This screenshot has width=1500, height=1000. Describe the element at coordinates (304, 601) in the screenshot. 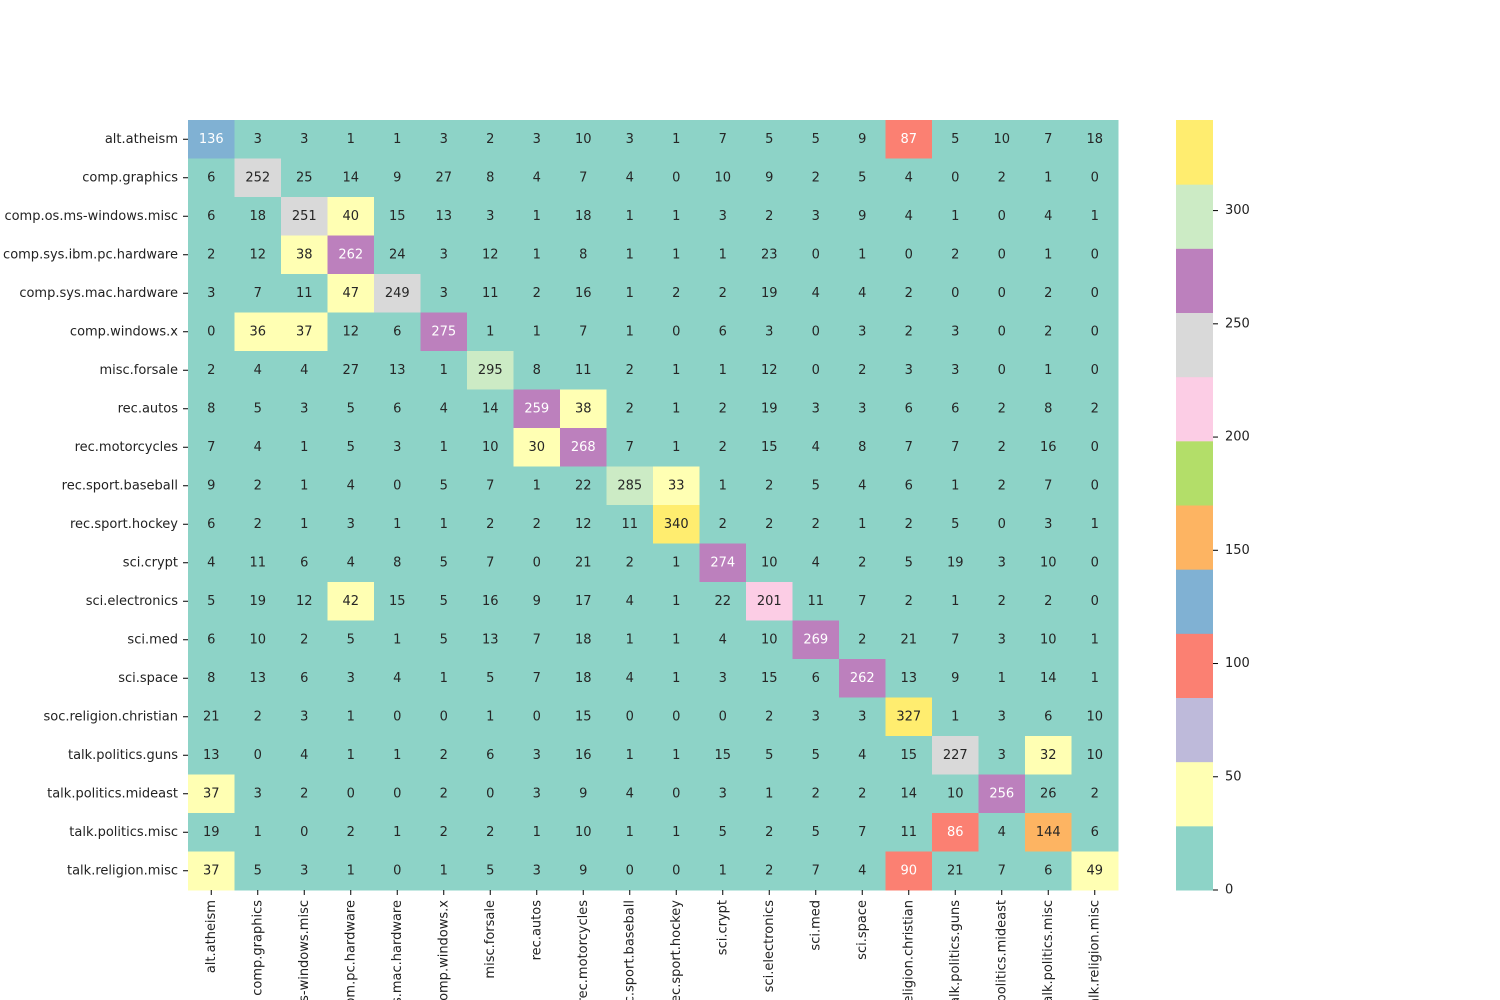

I see `cell-label: 12` at that location.